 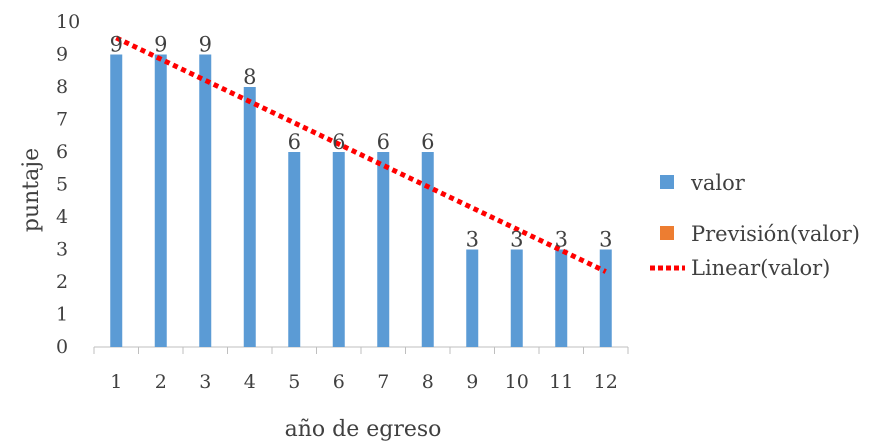 I want to click on x-tick-label: 11, so click(x=561, y=382).